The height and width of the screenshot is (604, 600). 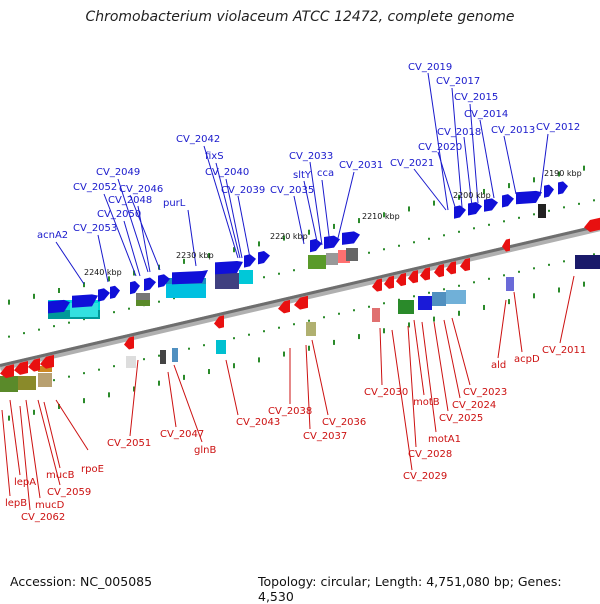 I want to click on gene-label: CV_2035, so click(x=292, y=190).